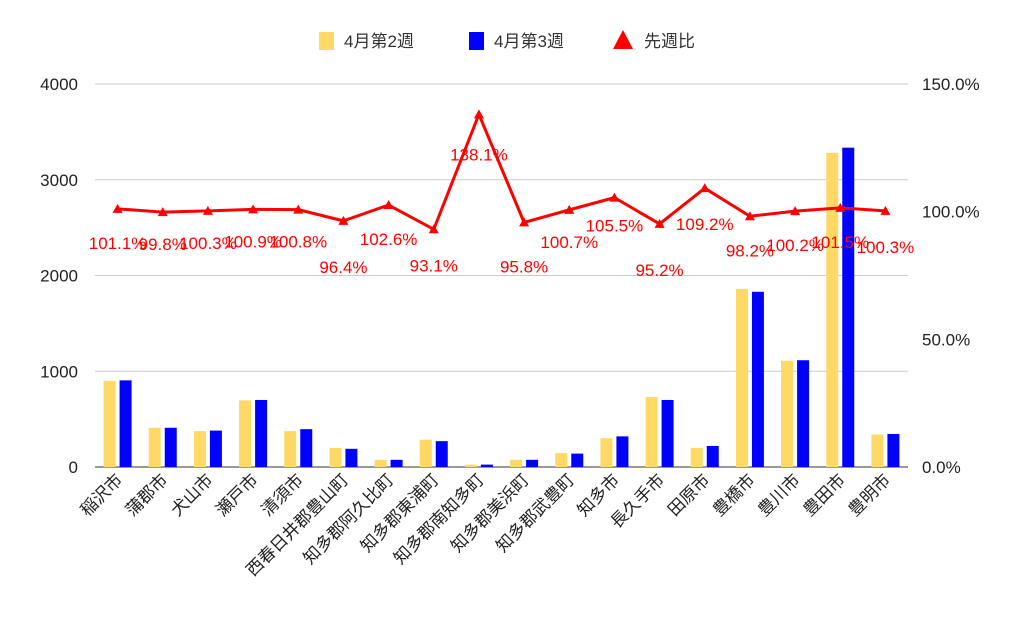  I want to click on y-right-tick-label: 0.0%, so click(941, 467).